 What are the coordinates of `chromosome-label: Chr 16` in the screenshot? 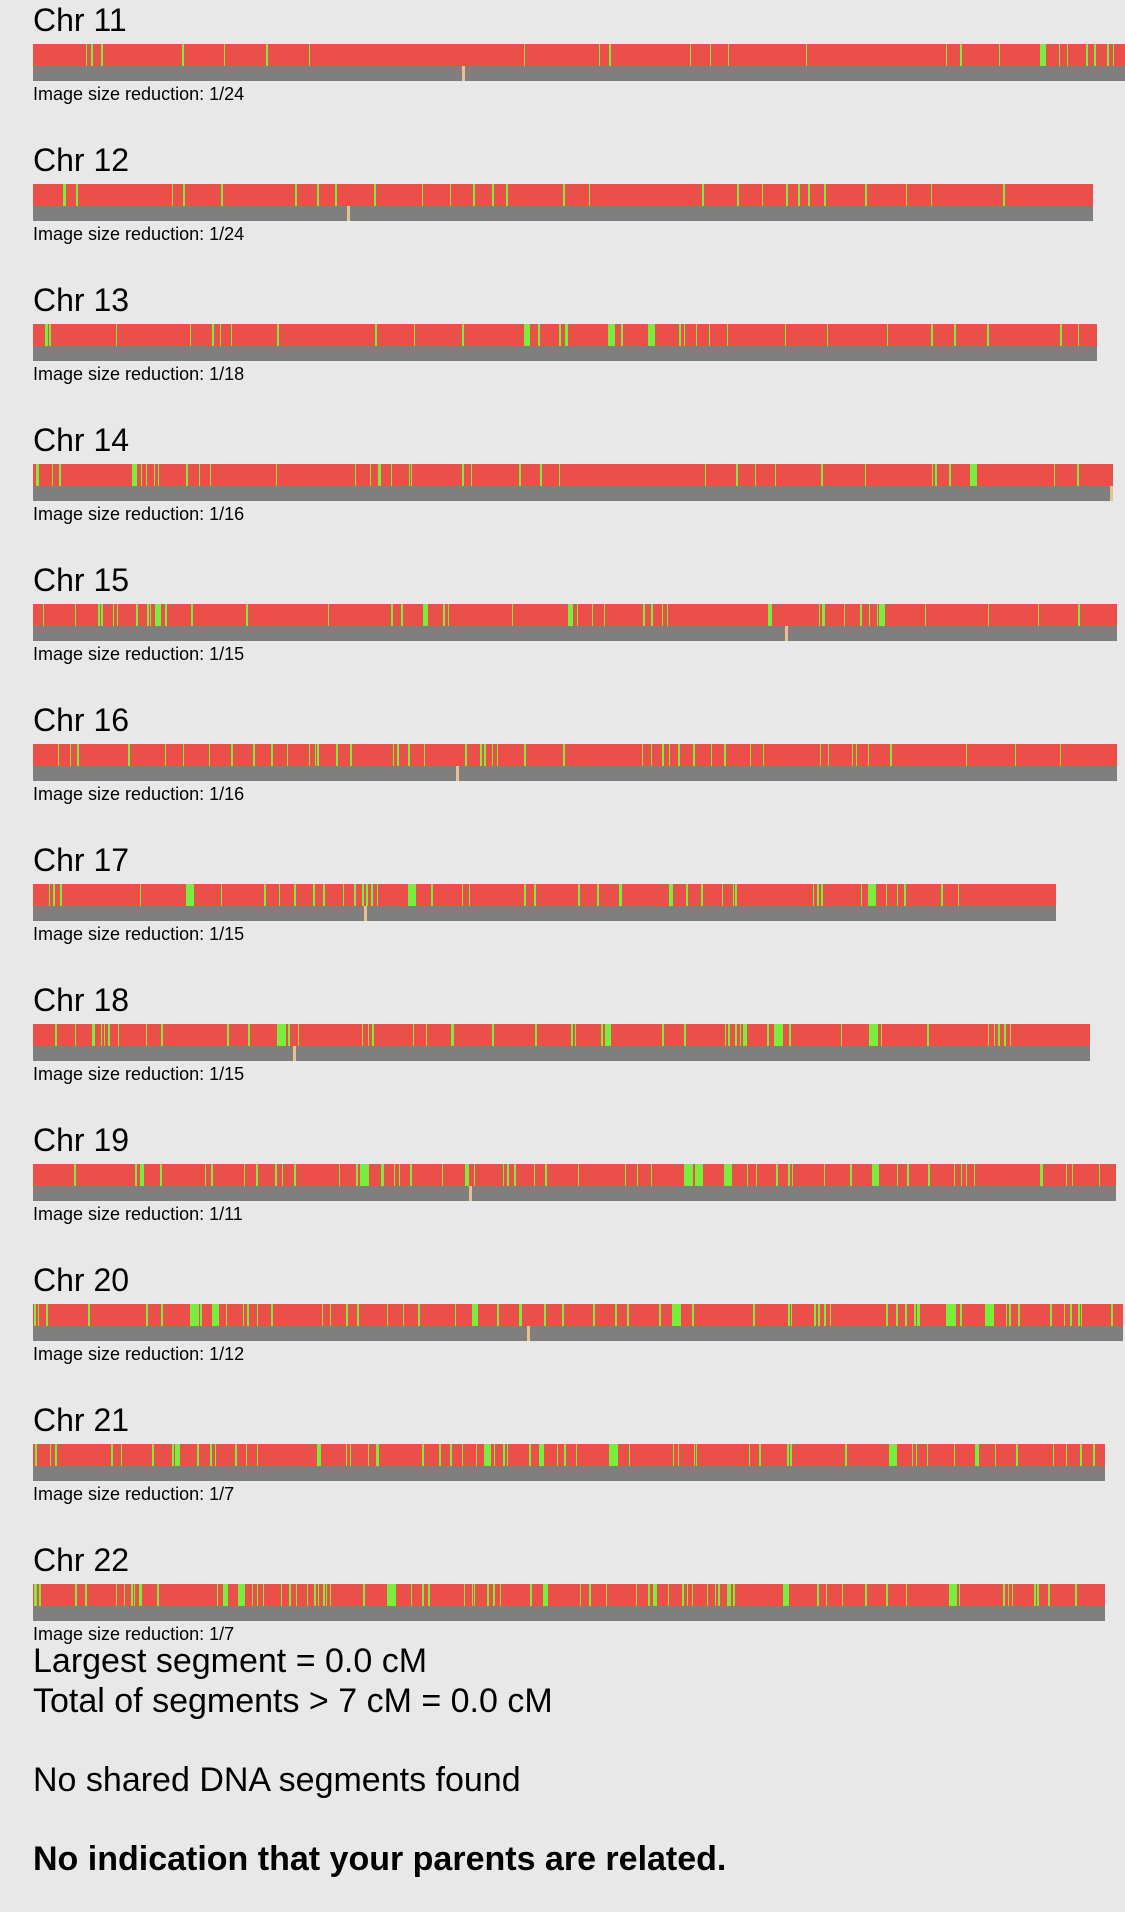 It's located at (81, 720).